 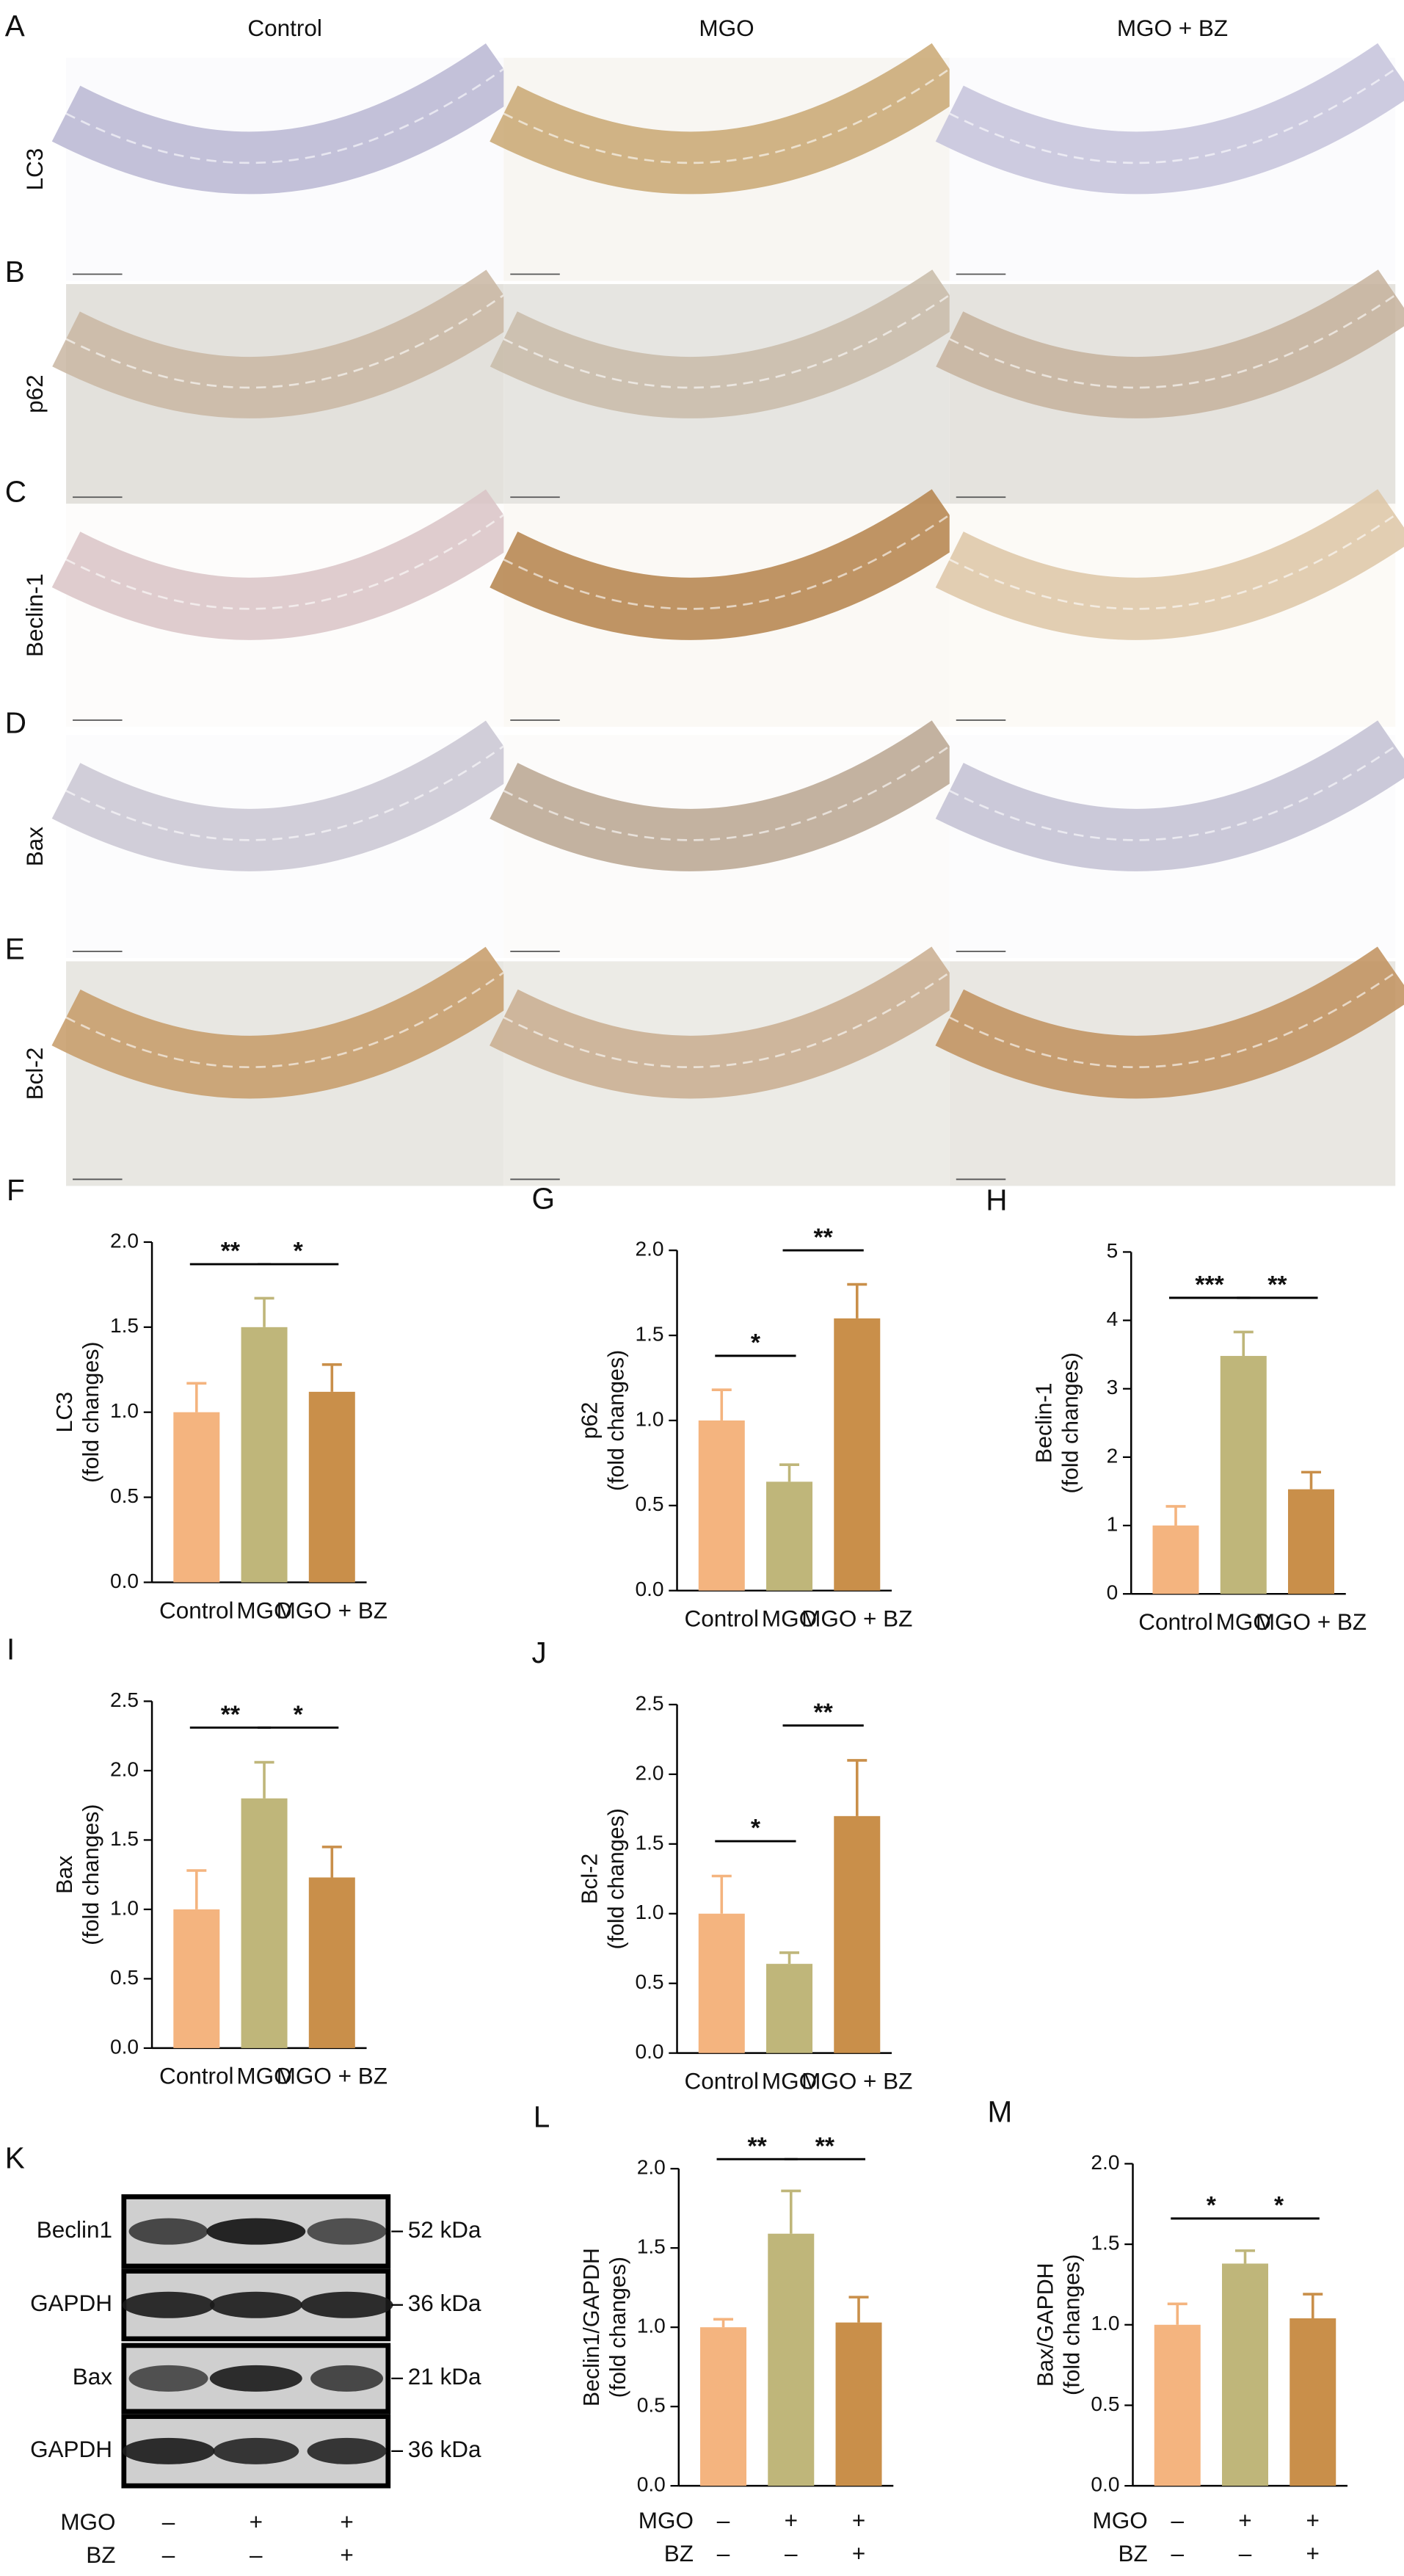 I want to click on panel-letter: M, so click(x=1000, y=2112).